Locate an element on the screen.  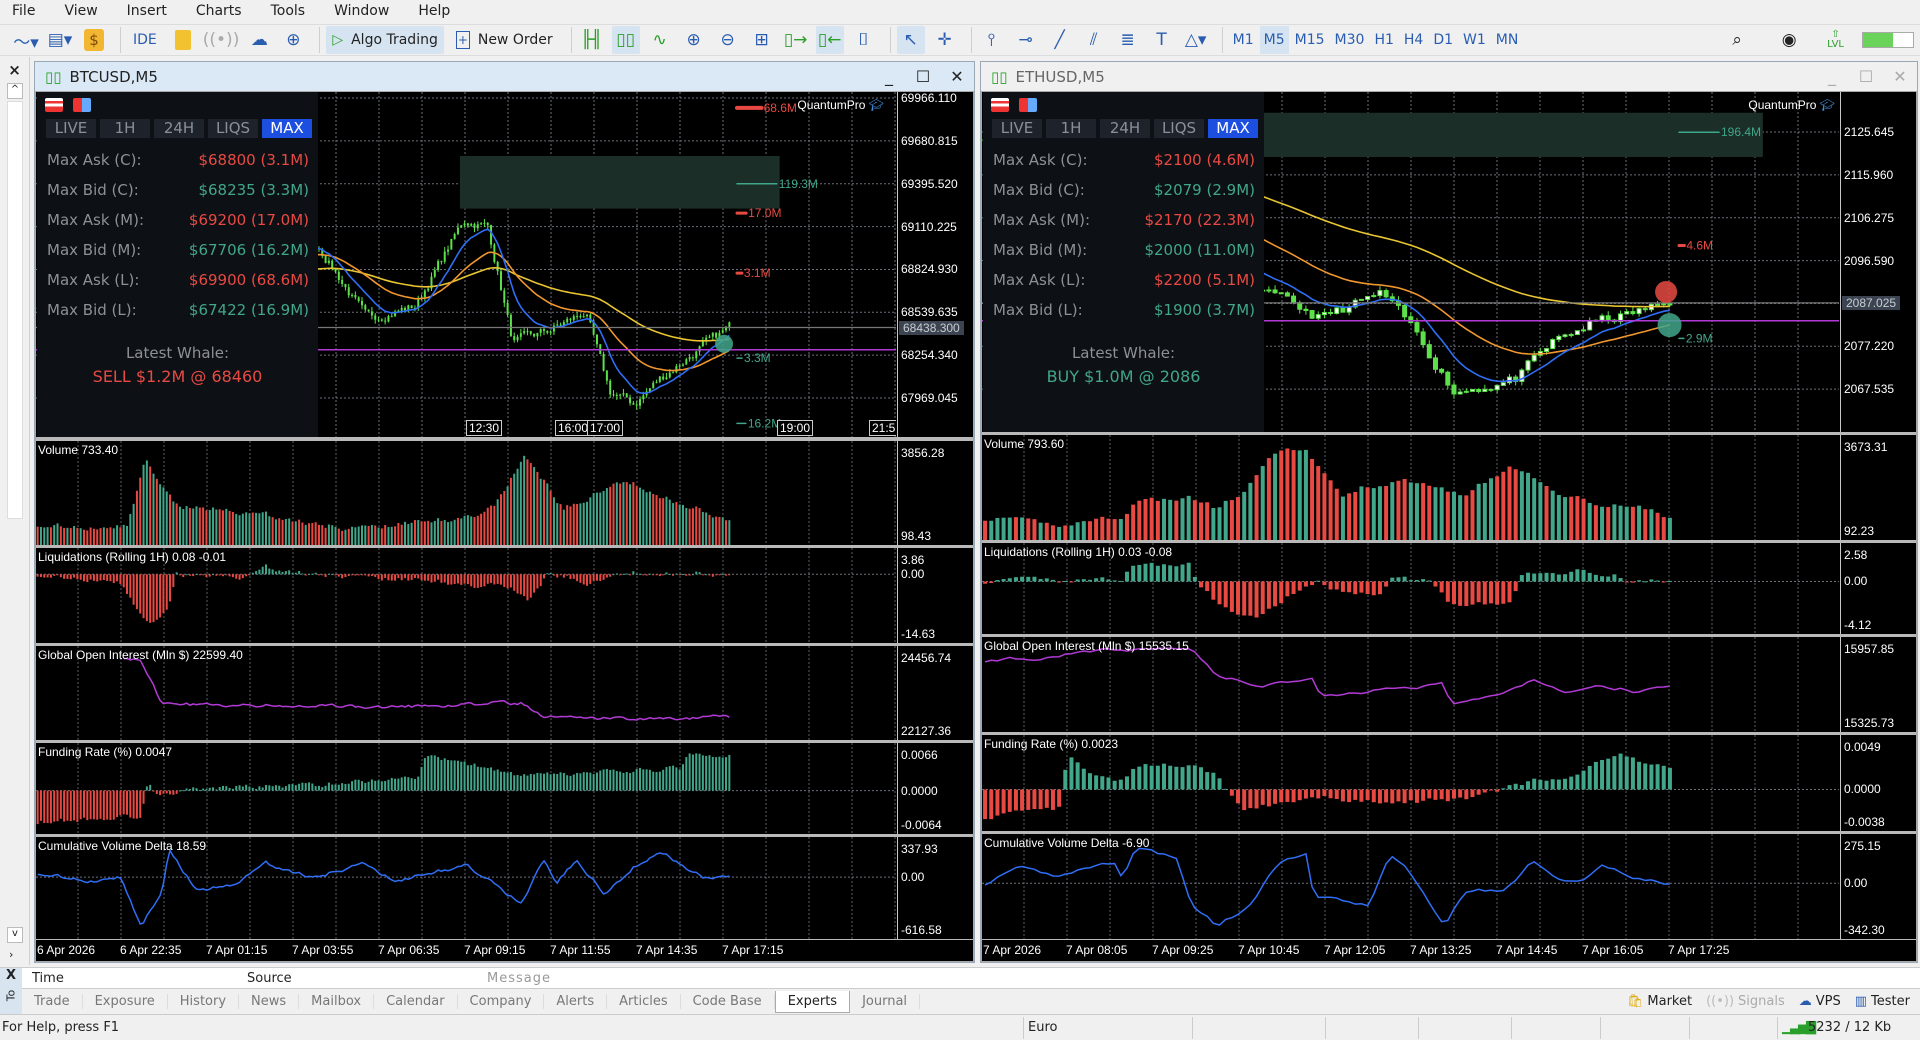
toolbox-tab-code-base: Code Base is located at coordinates (728, 1001).